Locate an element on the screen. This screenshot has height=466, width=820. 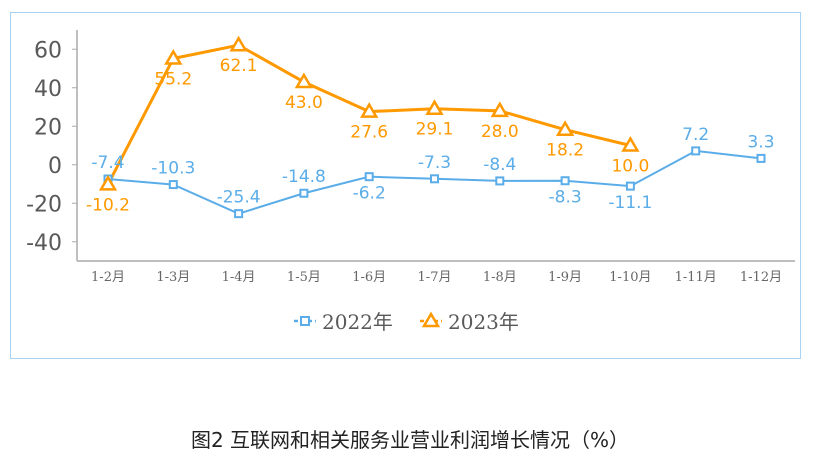
x-tick-label: 1-2月 is located at coordinates (108, 277).